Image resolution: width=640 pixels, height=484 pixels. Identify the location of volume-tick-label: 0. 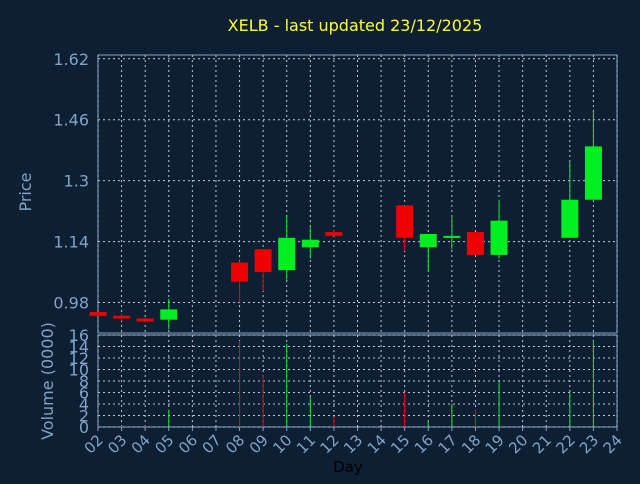
(84, 427).